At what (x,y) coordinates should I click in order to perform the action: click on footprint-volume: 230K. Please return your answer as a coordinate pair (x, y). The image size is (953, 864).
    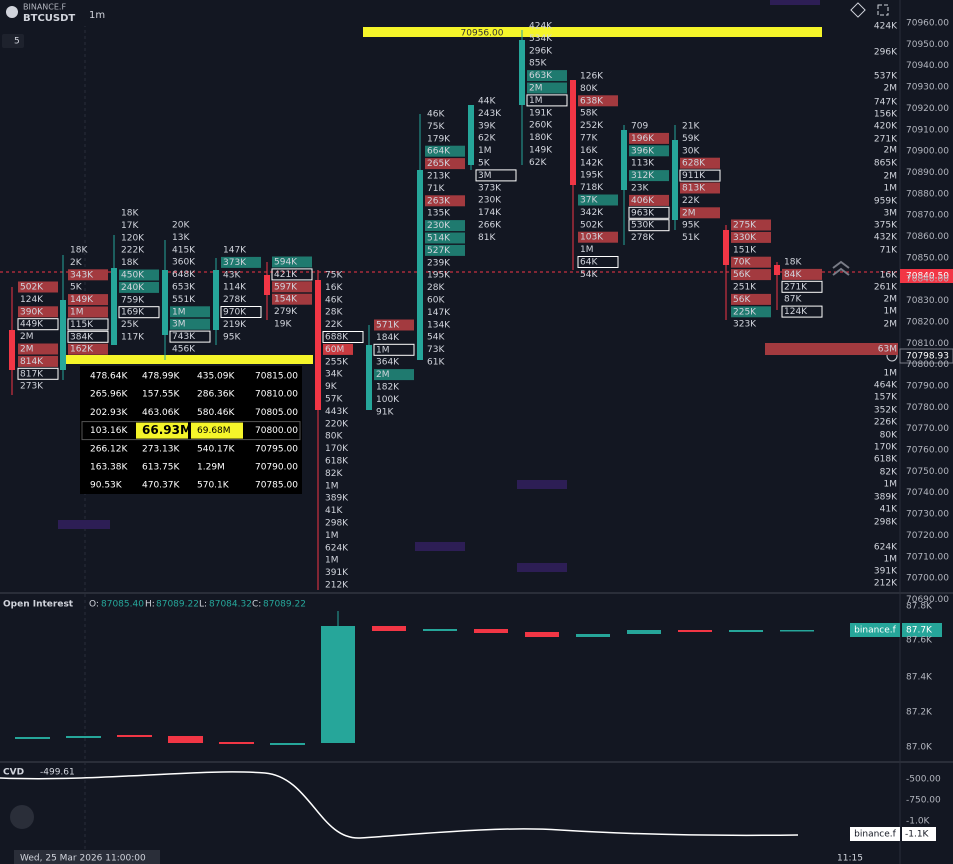
    Looking at the image, I should click on (439, 226).